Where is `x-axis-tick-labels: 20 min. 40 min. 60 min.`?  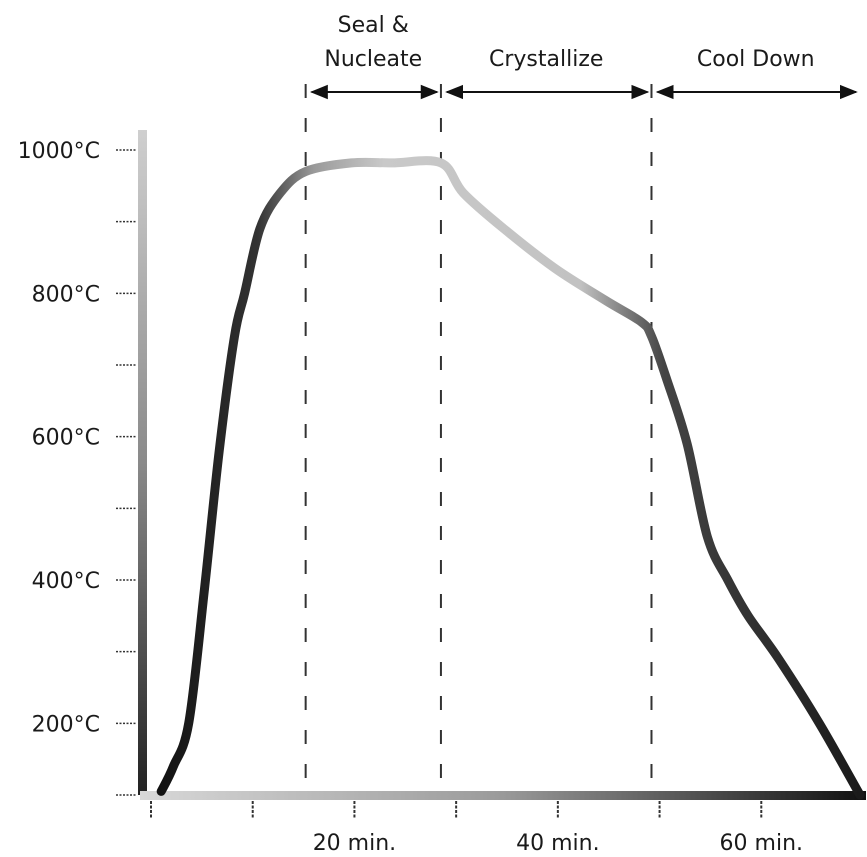
x-axis-tick-labels: 20 min. 40 min. 60 min. is located at coordinates (558, 843).